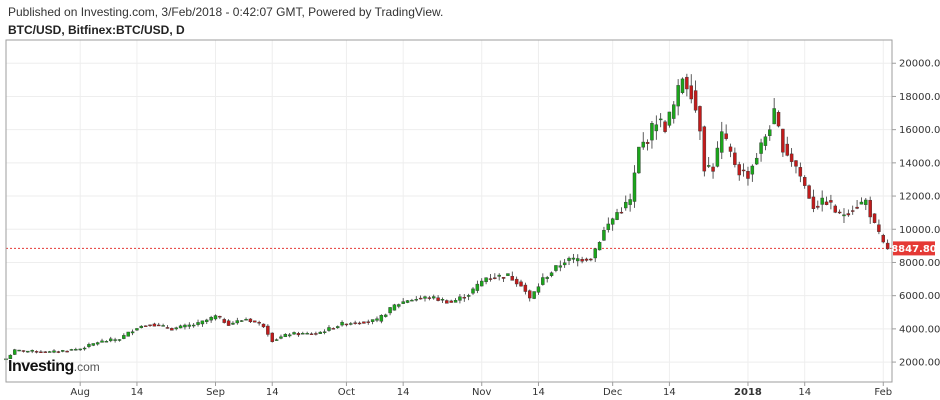 Image resolution: width=940 pixels, height=400 pixels. I want to click on x-tick-label: Aug, so click(80, 392).